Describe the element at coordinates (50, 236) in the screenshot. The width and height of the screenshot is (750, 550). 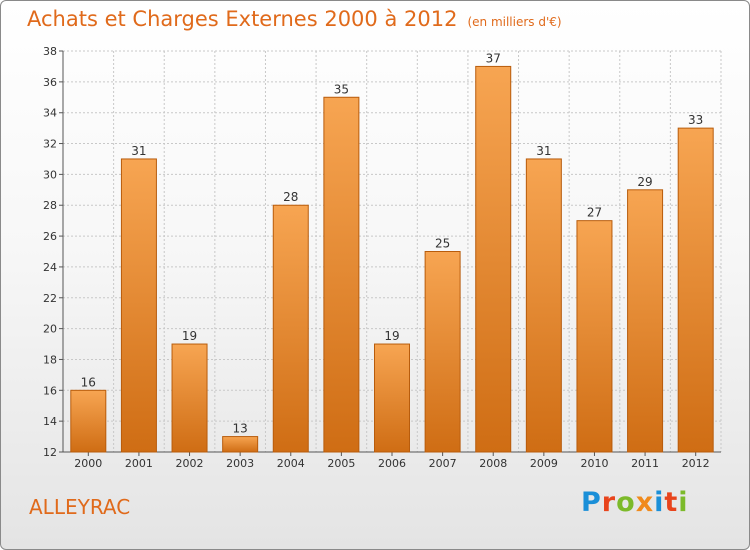
I see `y-tick-label: 26` at that location.